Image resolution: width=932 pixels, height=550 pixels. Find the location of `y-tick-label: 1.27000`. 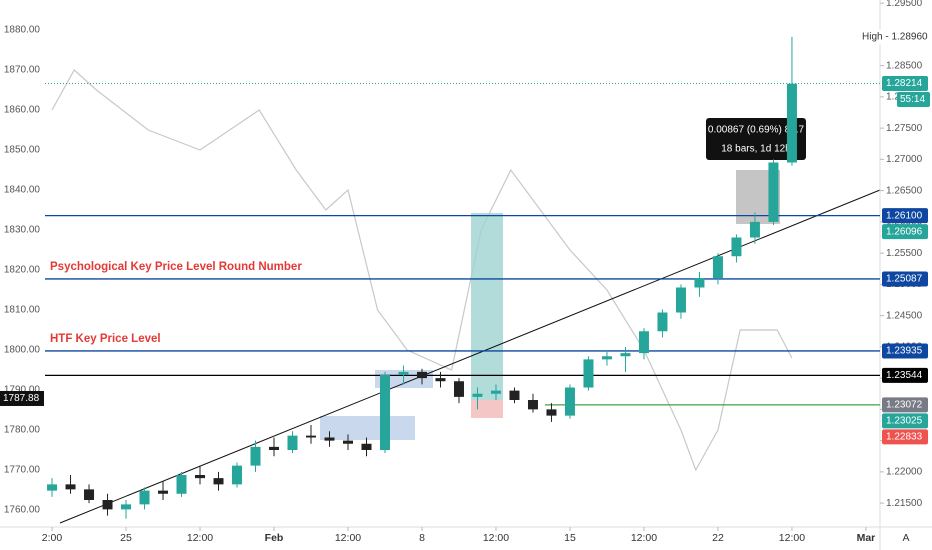

y-tick-label: 1.27000 is located at coordinates (904, 159).